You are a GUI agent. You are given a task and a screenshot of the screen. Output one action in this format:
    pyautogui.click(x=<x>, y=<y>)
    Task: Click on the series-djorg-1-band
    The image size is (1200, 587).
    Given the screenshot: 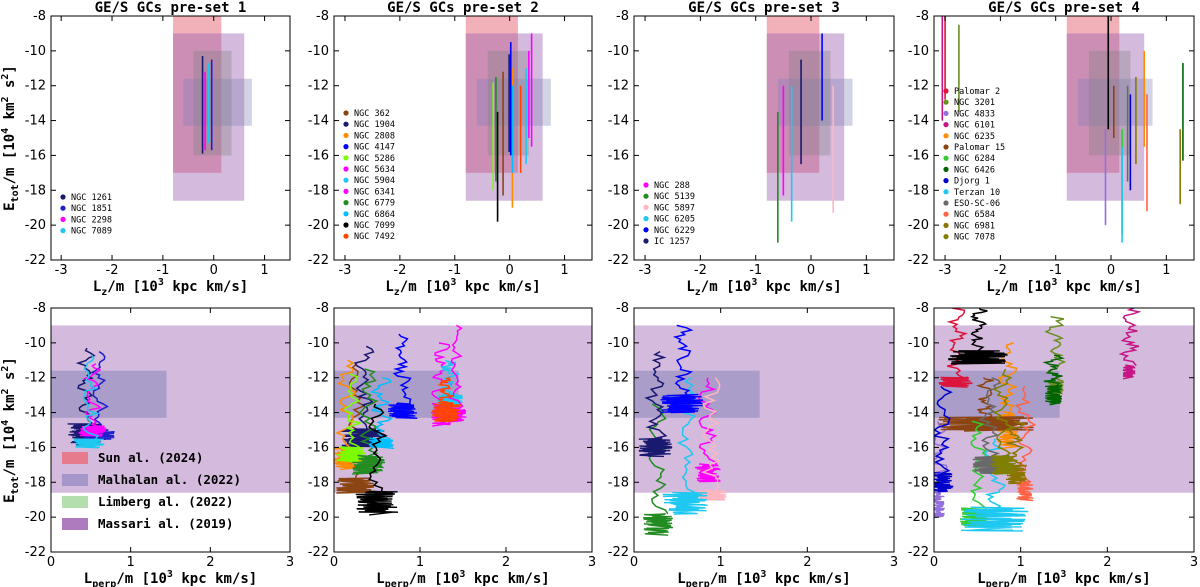 What is the action you would take?
    pyautogui.click(x=944, y=482)
    